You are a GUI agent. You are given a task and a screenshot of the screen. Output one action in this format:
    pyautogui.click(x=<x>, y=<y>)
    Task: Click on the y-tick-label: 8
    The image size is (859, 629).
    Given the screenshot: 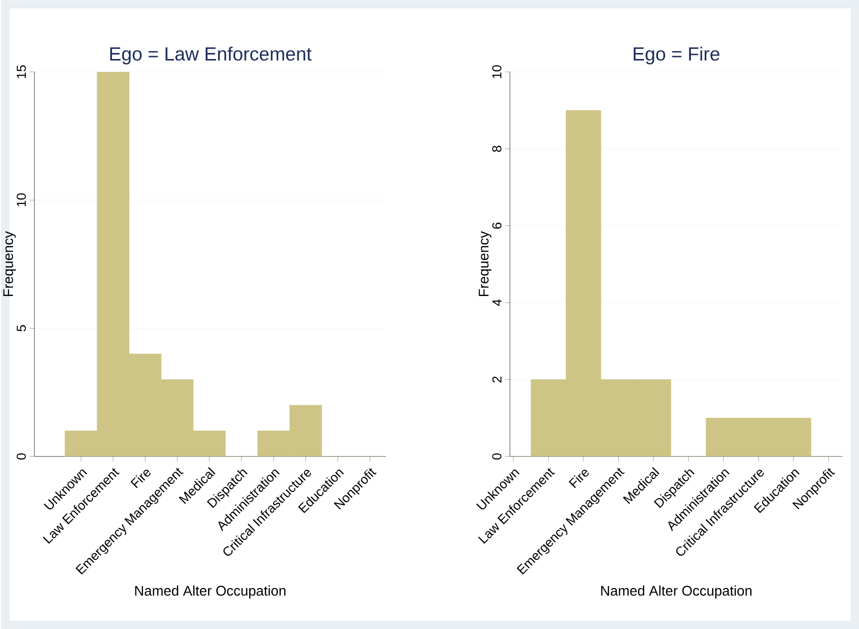 What is the action you would take?
    pyautogui.click(x=497, y=149)
    